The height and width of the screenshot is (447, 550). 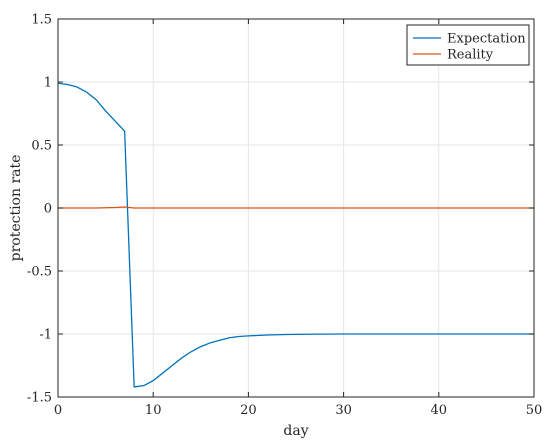 I want to click on y-tick-label: 0, so click(x=48, y=209).